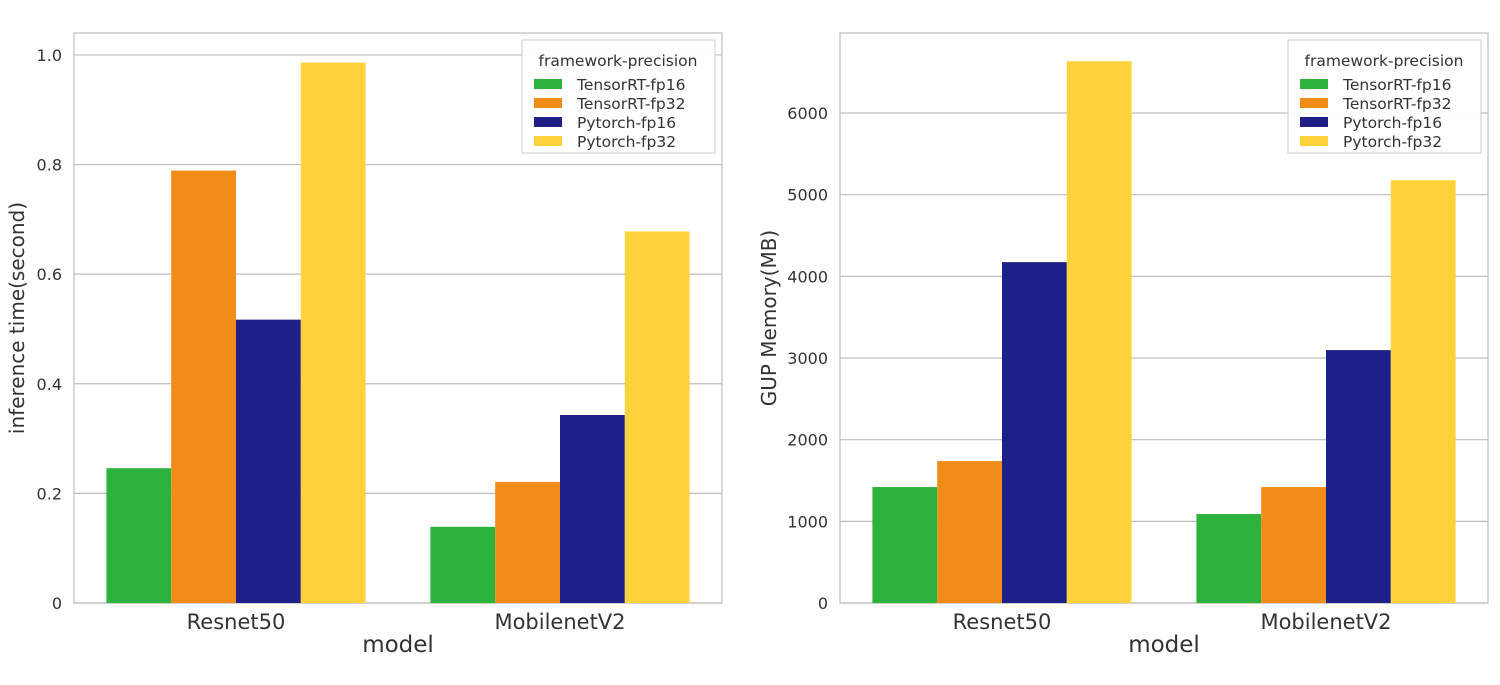 The image size is (1500, 685). I want to click on y-tick-label: 1000, so click(807, 521).